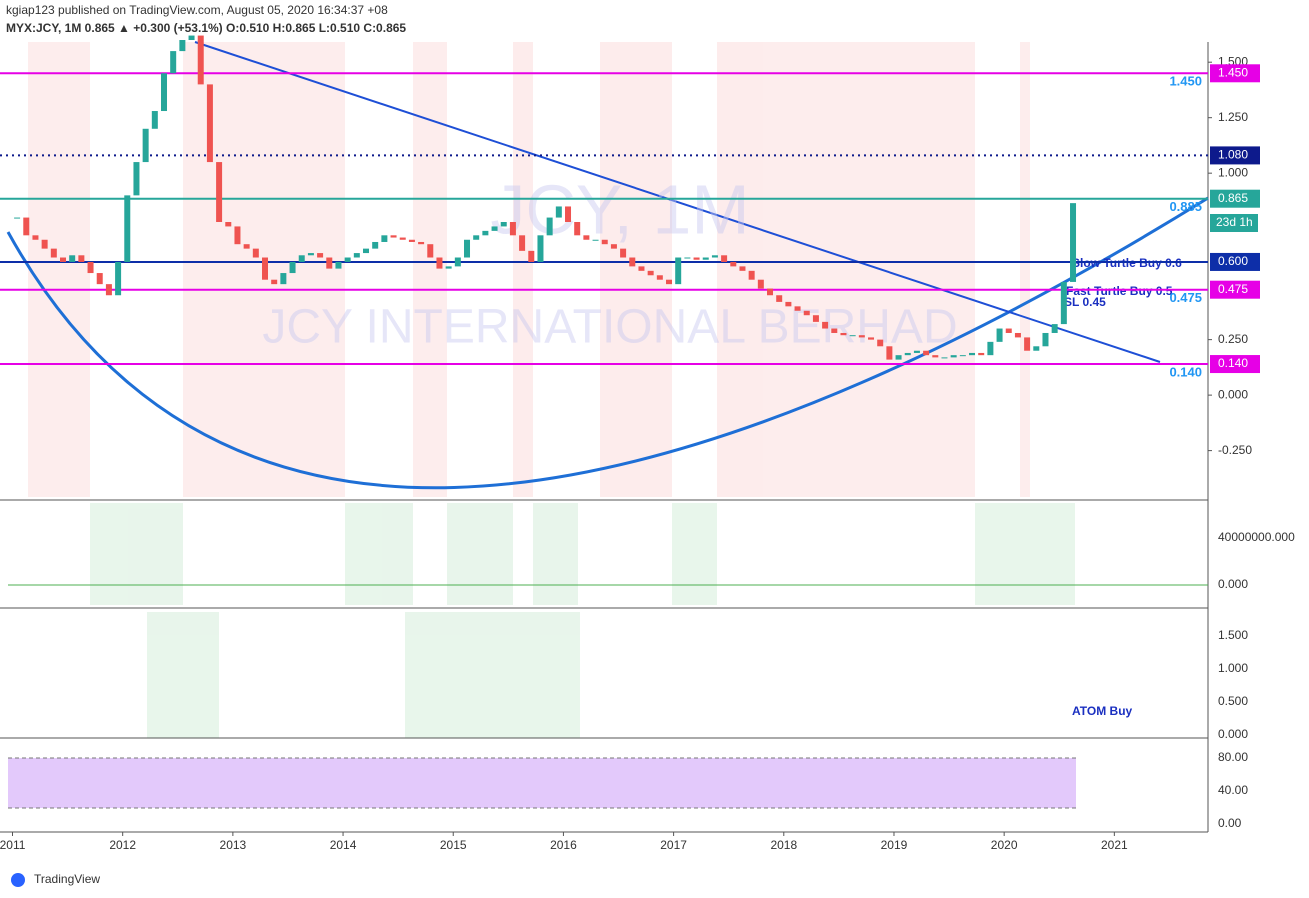 The image size is (1309, 898). I want to click on watermark: JCY, 1M, so click(619, 209).